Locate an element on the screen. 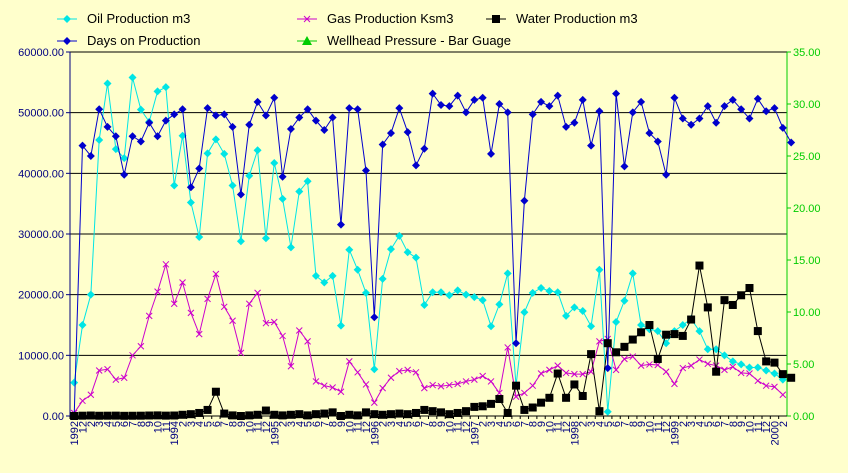 The height and width of the screenshot is (473, 848). x-tick-label: 3 is located at coordinates (592, 424).